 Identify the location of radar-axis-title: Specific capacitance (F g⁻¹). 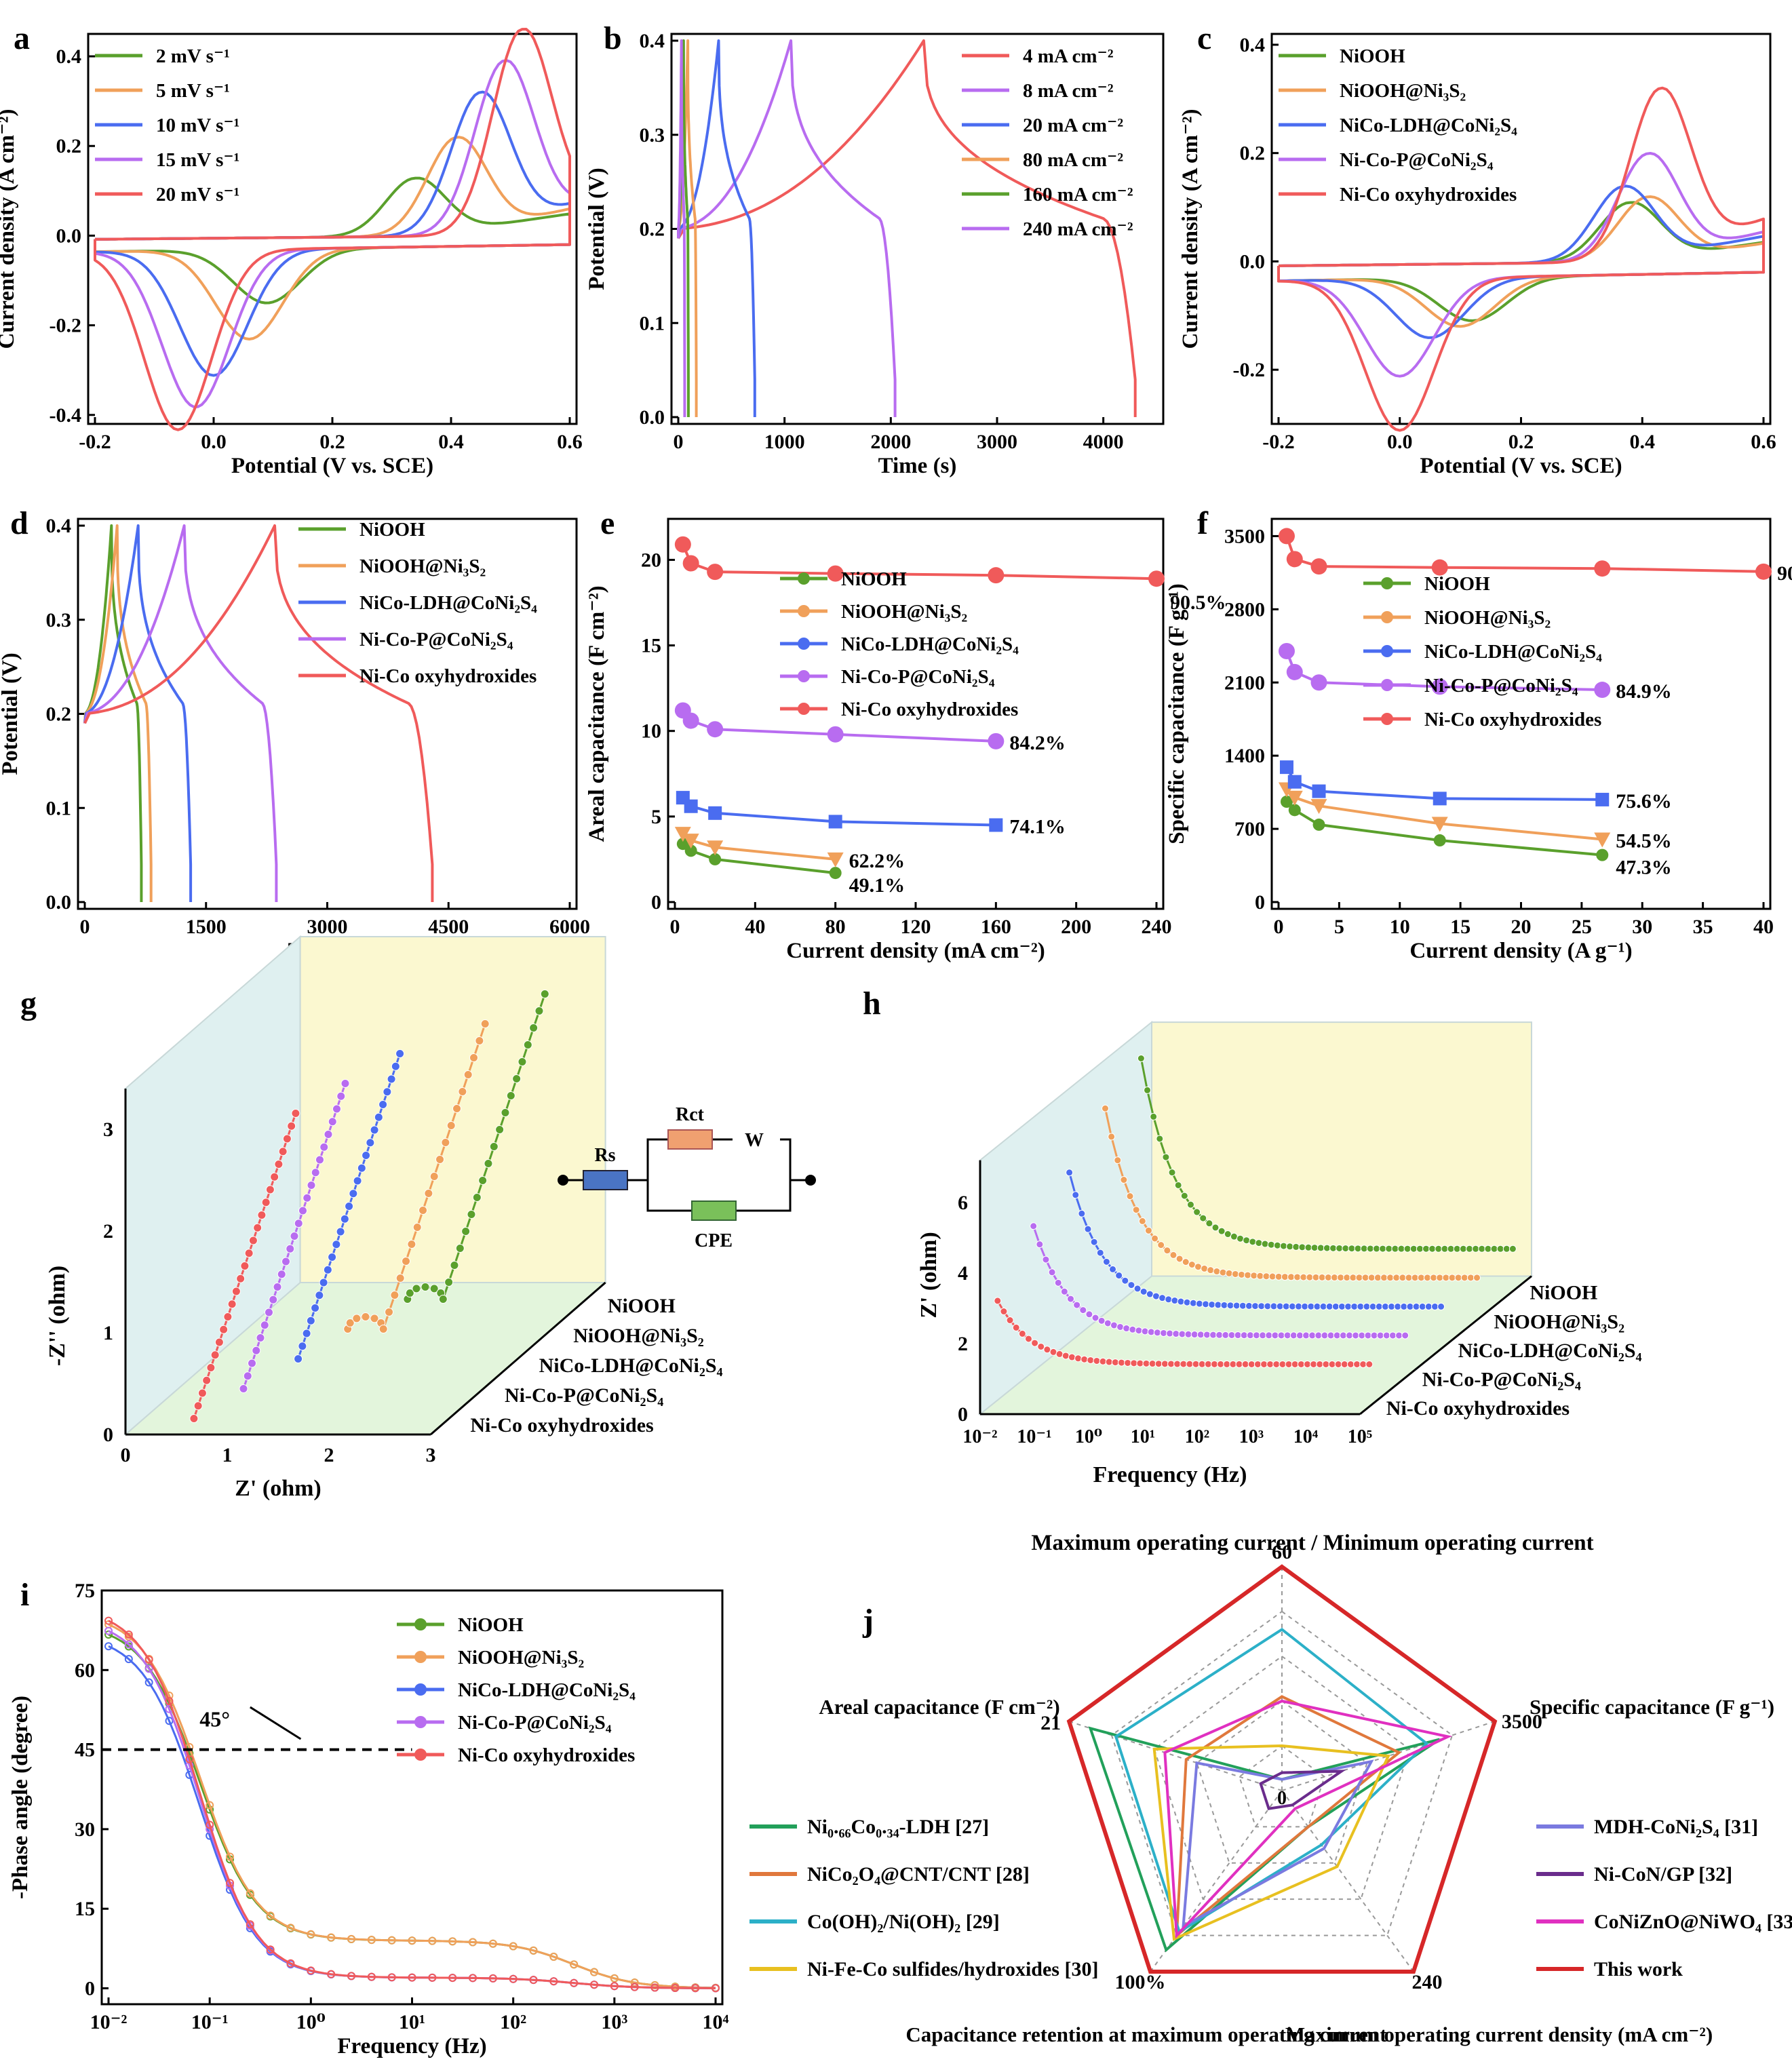
(1652, 1707).